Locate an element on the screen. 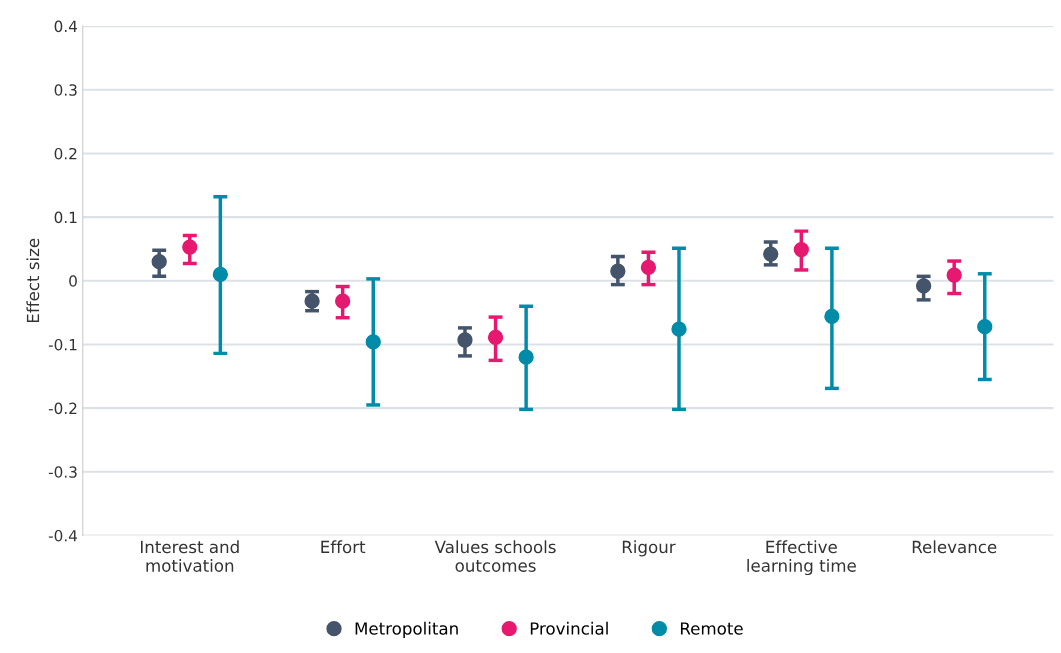  y-tick-label: -0.3 is located at coordinates (62, 472).